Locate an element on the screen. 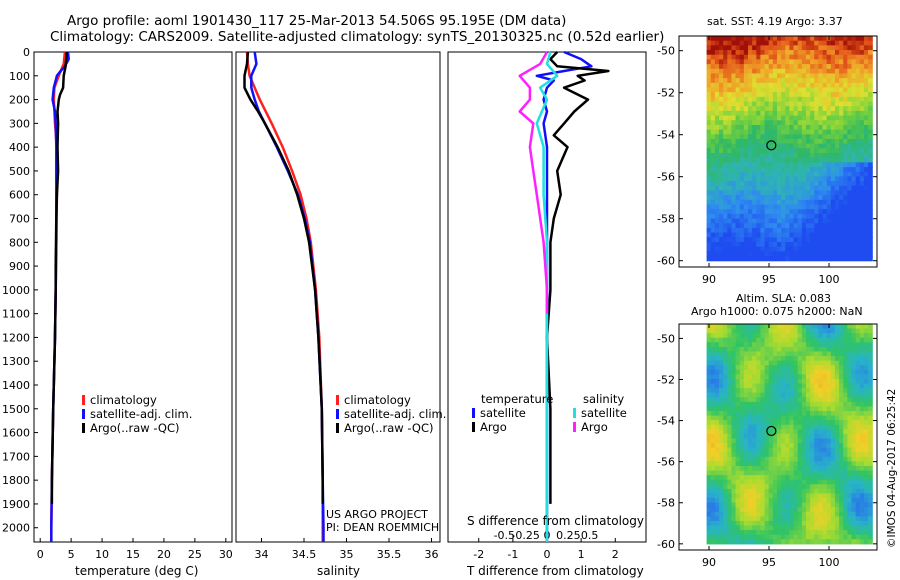  x-tick-label: 0 is located at coordinates (547, 554).